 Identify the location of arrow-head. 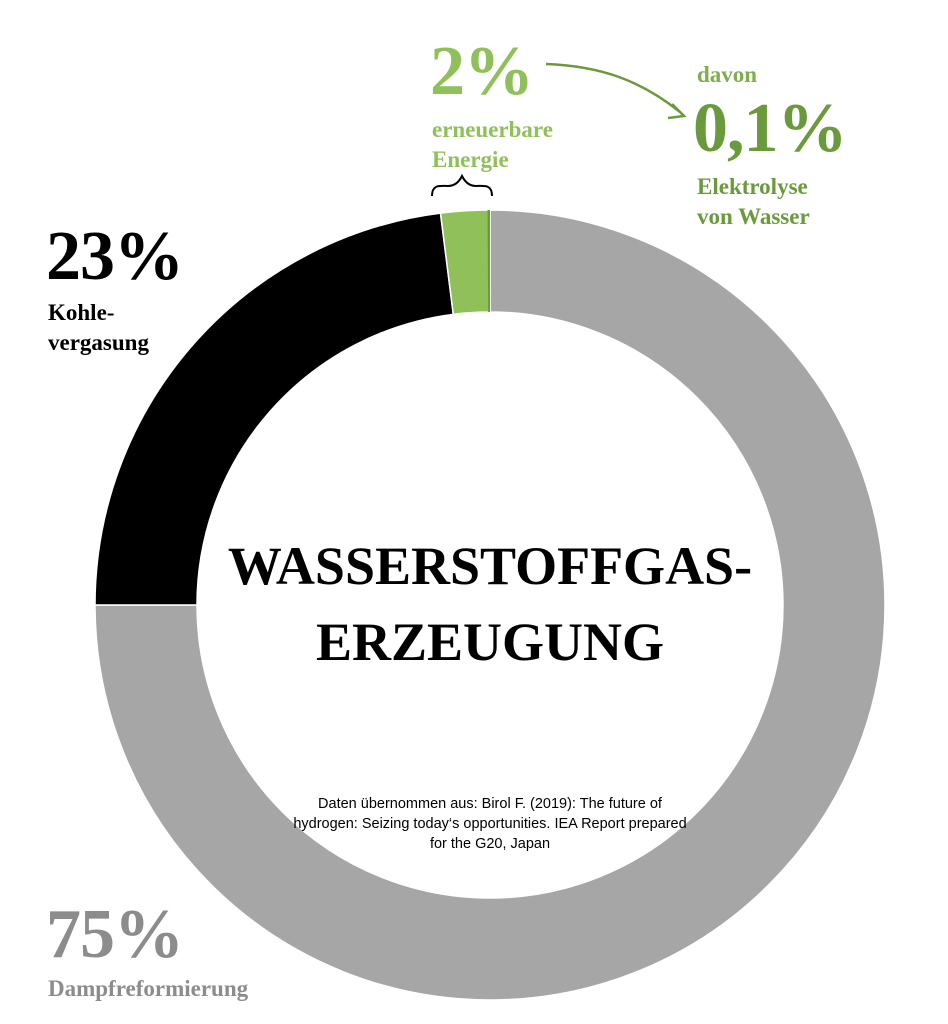
(677, 111).